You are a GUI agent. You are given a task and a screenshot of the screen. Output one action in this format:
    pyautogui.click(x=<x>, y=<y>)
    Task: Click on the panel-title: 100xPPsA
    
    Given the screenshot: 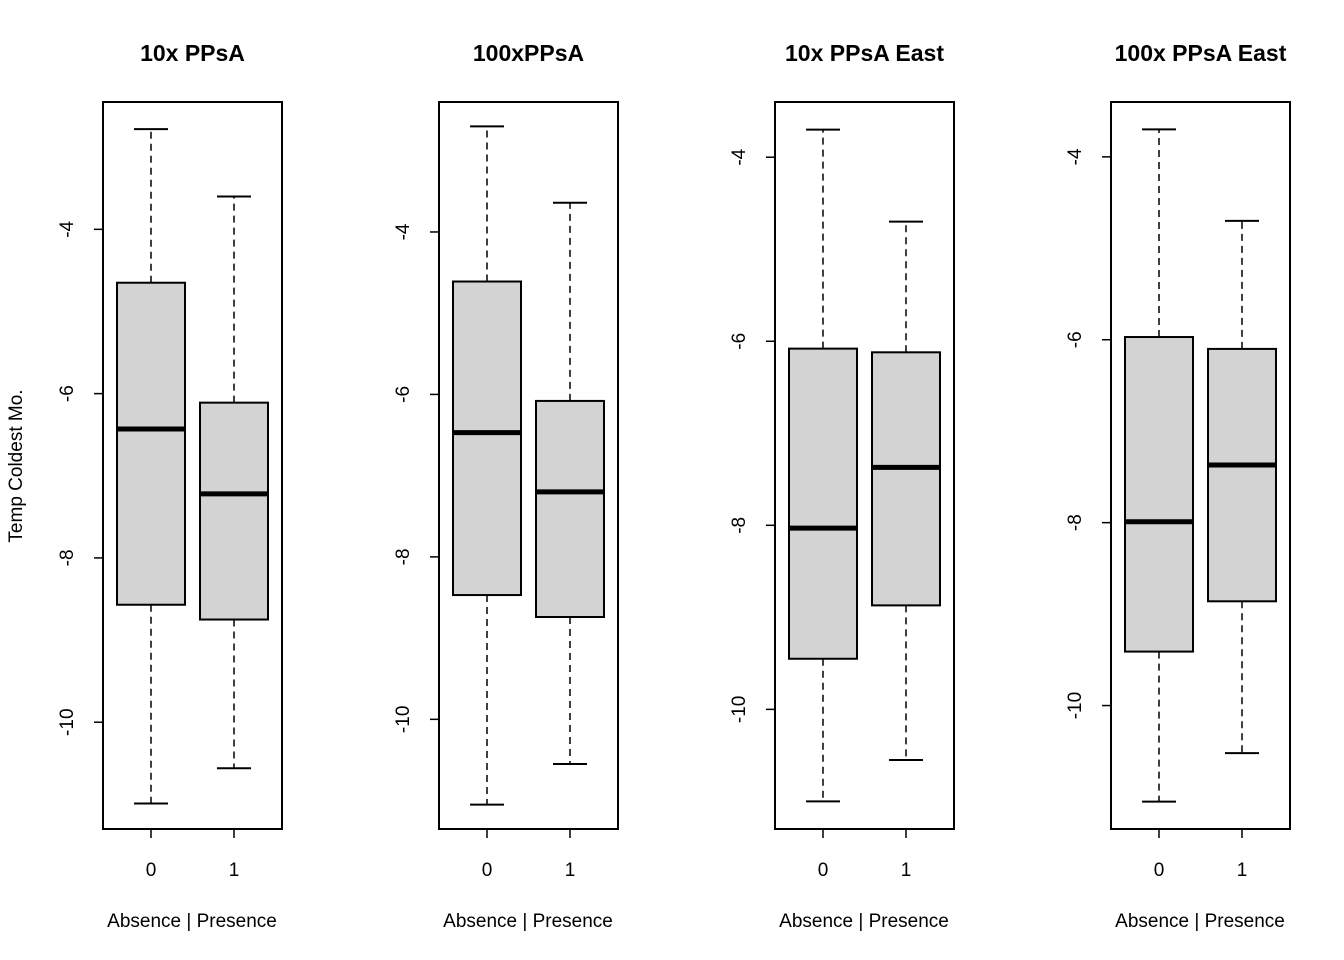 What is the action you would take?
    pyautogui.click(x=528, y=53)
    